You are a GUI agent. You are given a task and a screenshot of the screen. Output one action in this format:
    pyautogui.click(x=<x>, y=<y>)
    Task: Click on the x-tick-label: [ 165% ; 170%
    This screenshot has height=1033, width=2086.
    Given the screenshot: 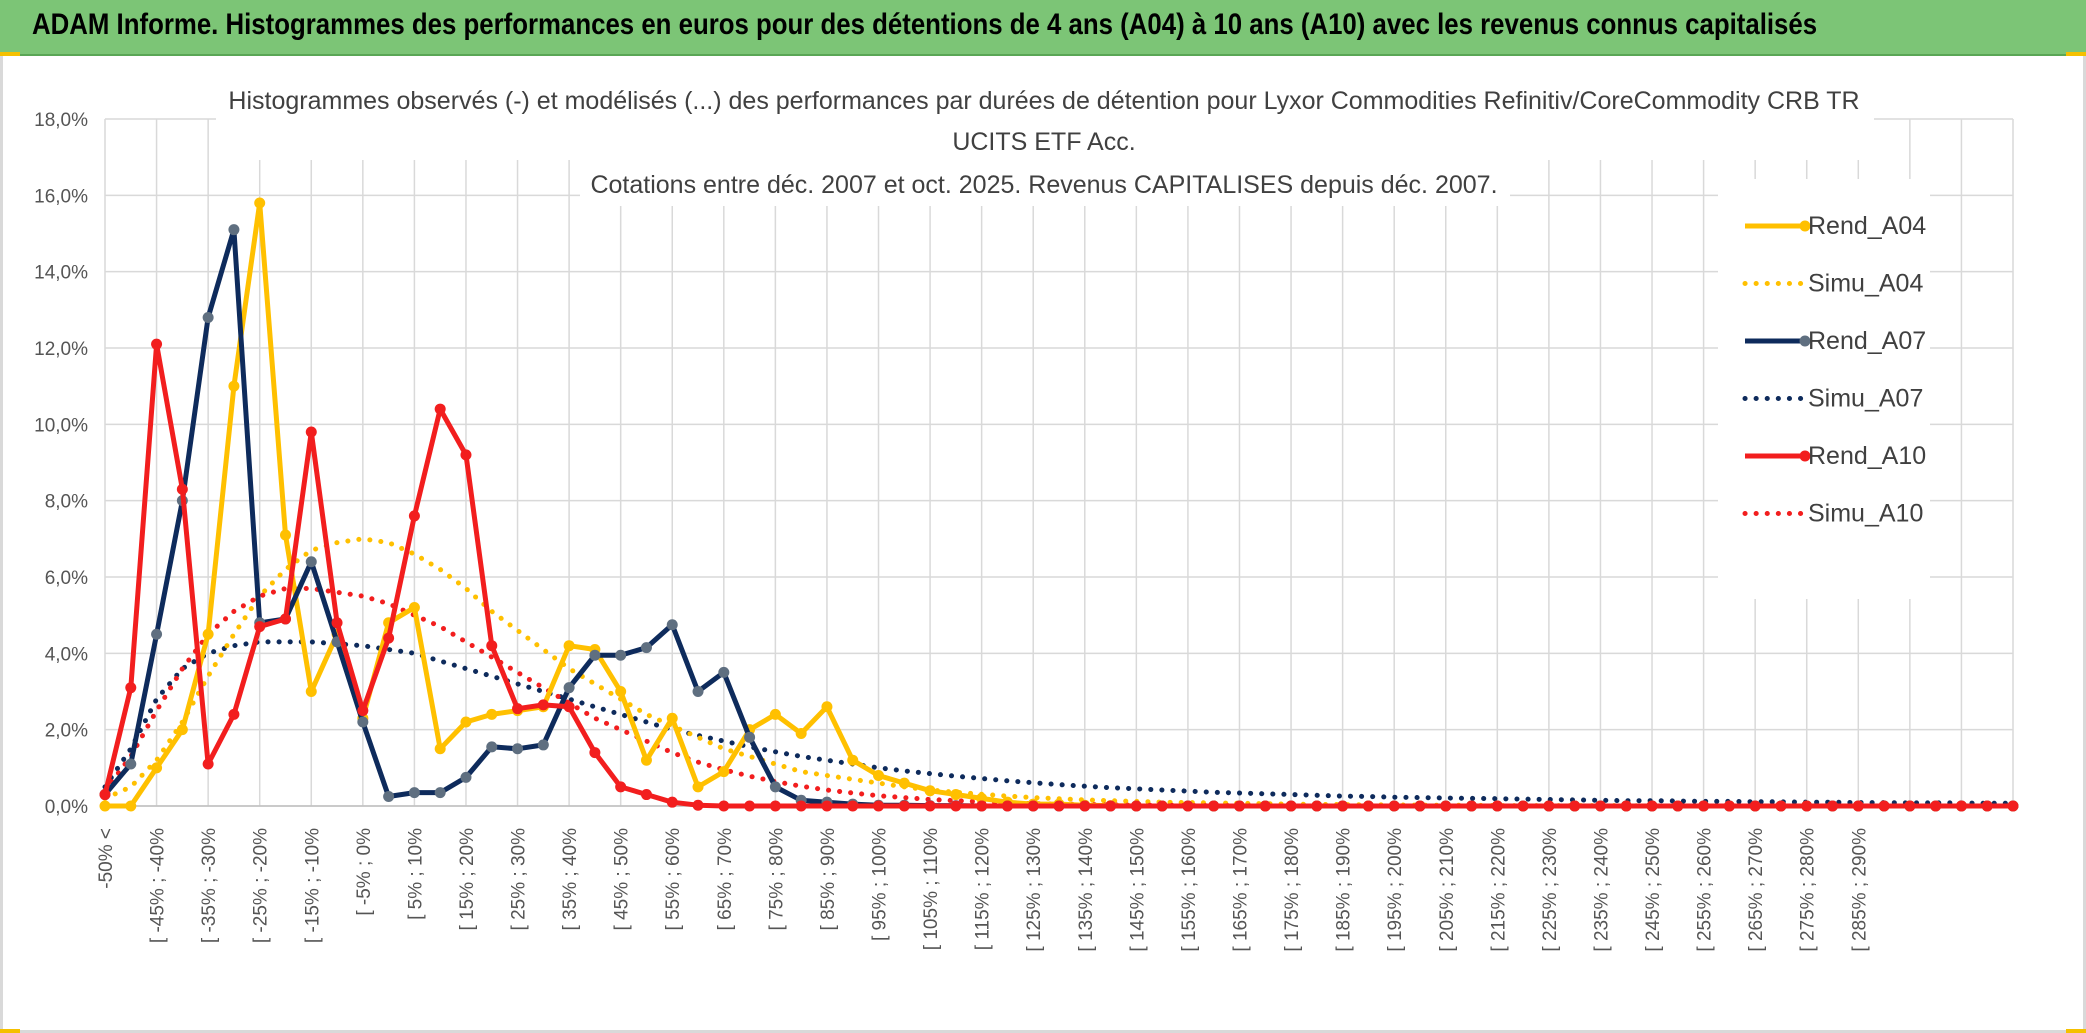 What is the action you would take?
    pyautogui.click(x=1240, y=890)
    